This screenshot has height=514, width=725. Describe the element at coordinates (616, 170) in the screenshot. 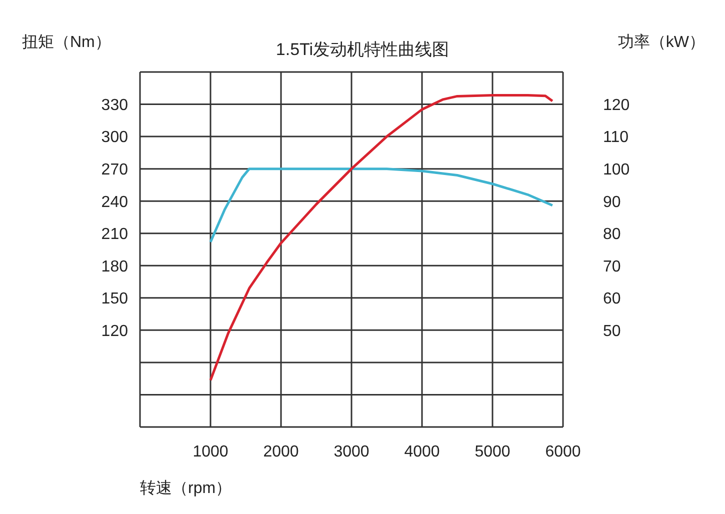

I see `y2-tick-label: 100` at that location.